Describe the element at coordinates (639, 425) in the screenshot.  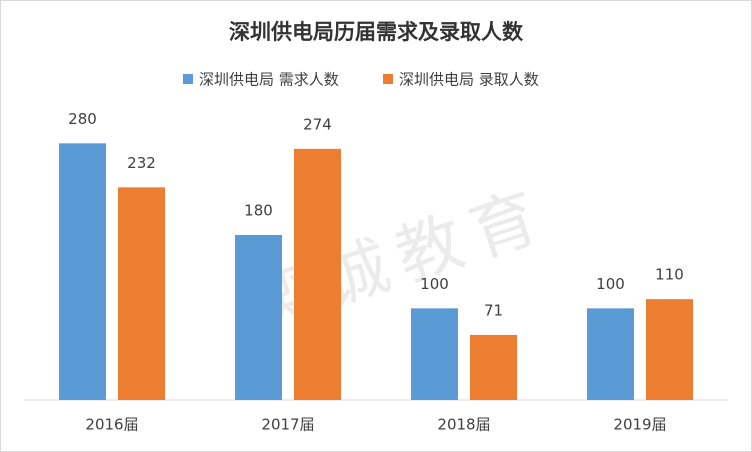
I see `x-tick-label: 2019届` at that location.